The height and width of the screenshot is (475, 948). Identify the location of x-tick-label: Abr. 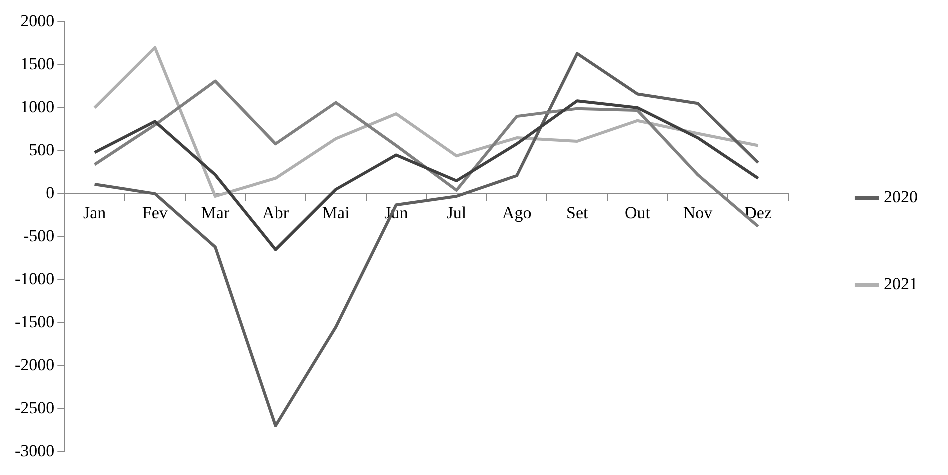
(276, 213).